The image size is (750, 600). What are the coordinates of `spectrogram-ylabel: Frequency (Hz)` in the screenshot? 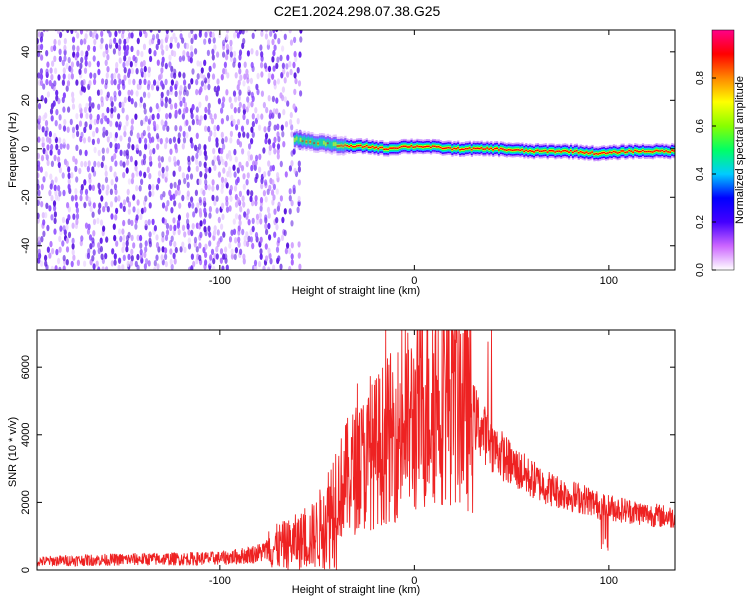 It's located at (13, 150).